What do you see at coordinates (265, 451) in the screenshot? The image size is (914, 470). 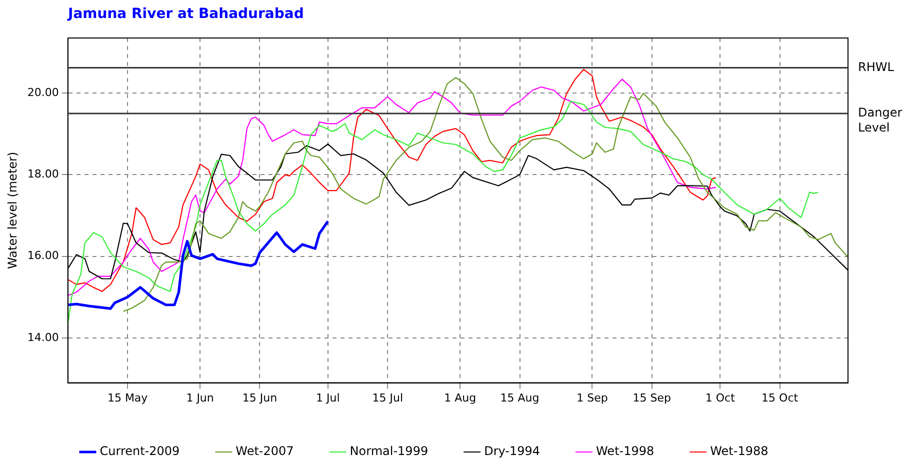 I see `legend-label: Wet-2007` at bounding box center [265, 451].